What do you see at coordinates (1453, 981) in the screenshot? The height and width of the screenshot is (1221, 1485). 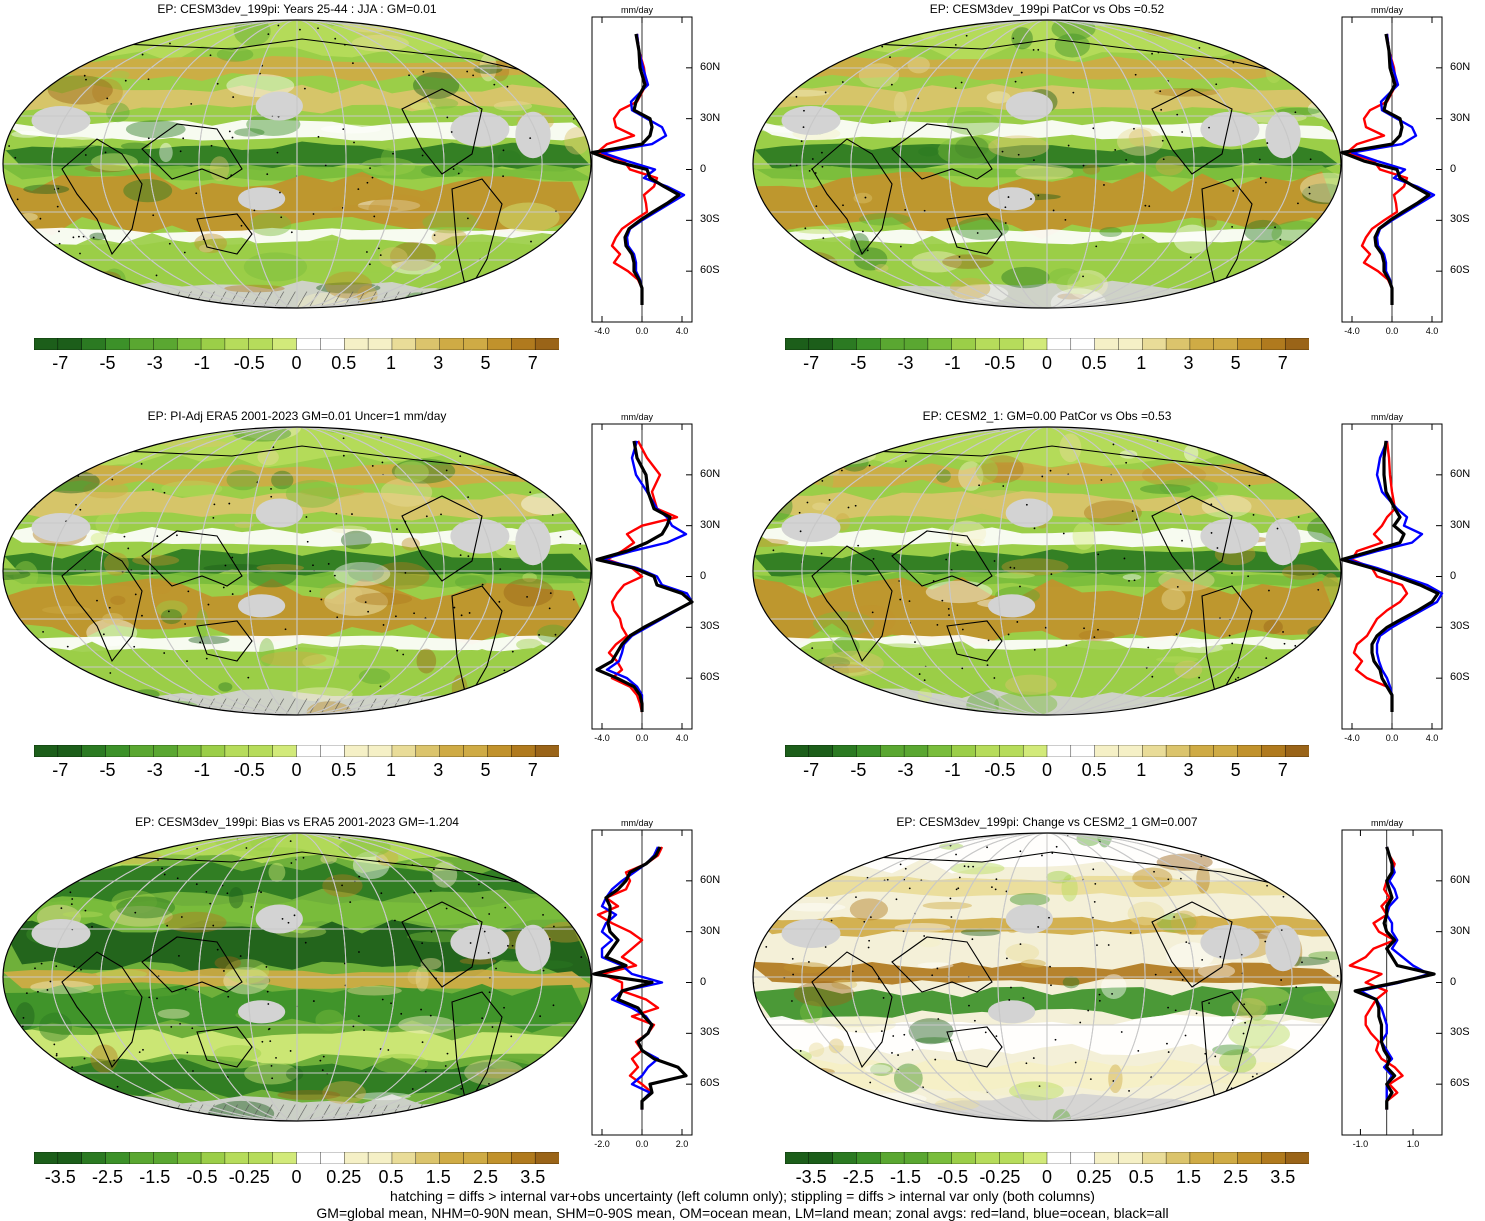 I see `latitude-tick-label: 0` at bounding box center [1453, 981].